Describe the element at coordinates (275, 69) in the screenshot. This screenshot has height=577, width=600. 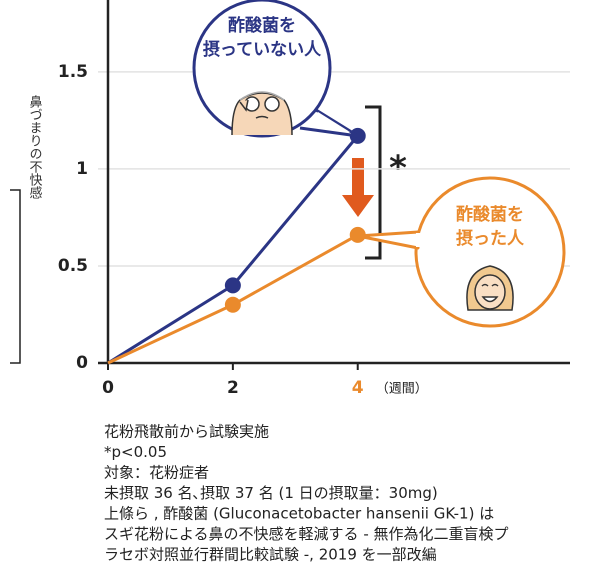
I see `bubble-not-taken` at that location.